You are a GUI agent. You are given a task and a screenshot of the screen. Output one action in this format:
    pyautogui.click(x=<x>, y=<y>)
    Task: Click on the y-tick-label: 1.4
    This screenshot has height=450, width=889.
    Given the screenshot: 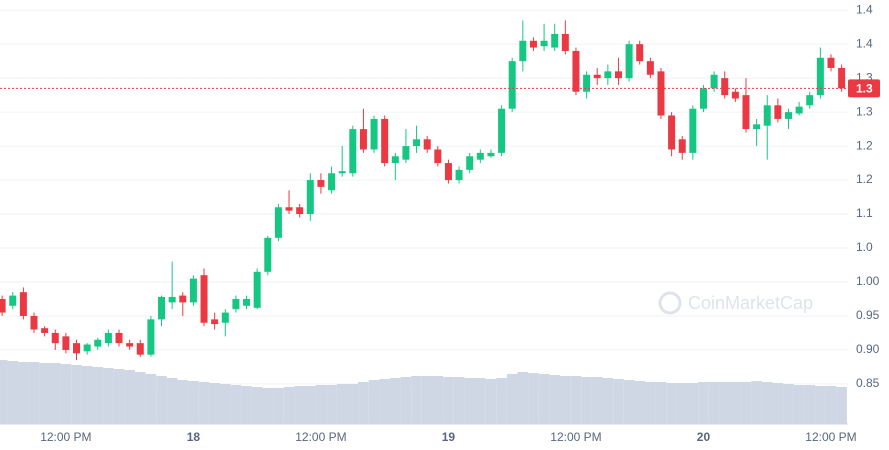 What is the action you would take?
    pyautogui.click(x=864, y=43)
    